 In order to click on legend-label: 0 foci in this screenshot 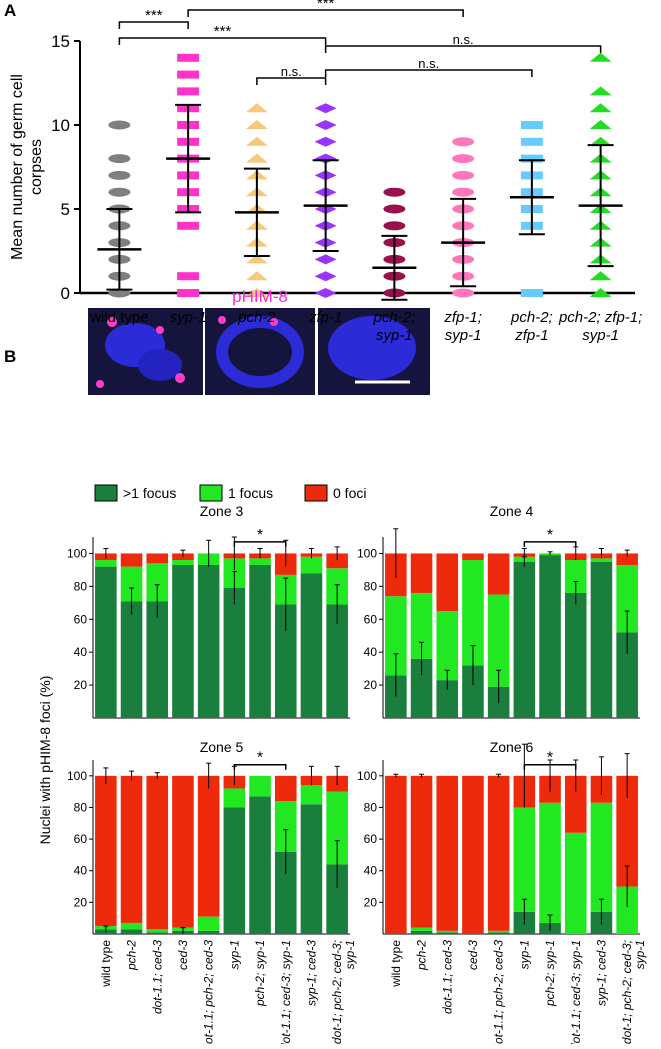, I will do `click(349, 493)`.